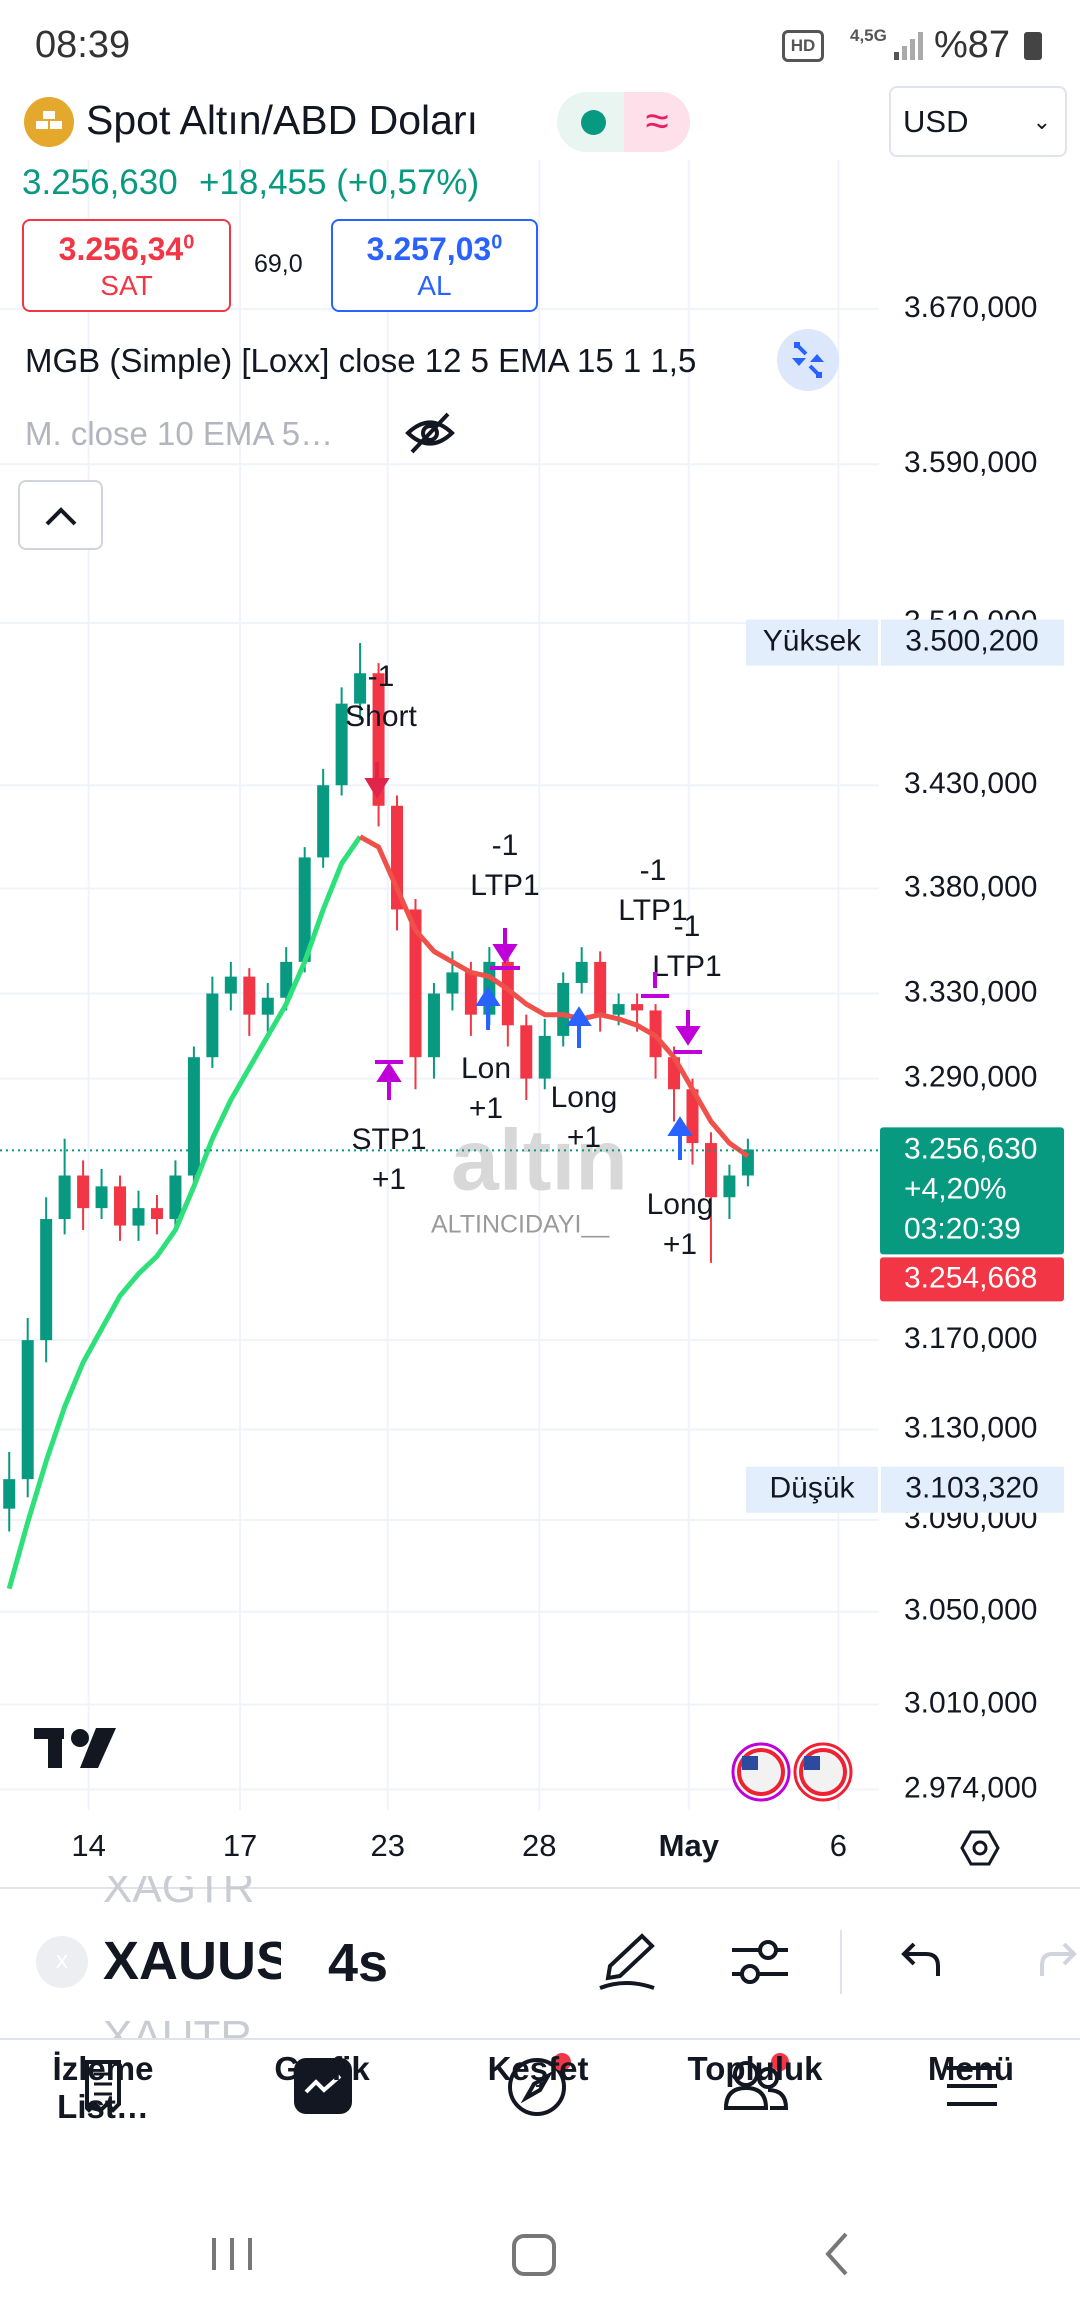 This screenshot has height=2316, width=1080. I want to click on nav-chart: Grafik, so click(322, 2068).